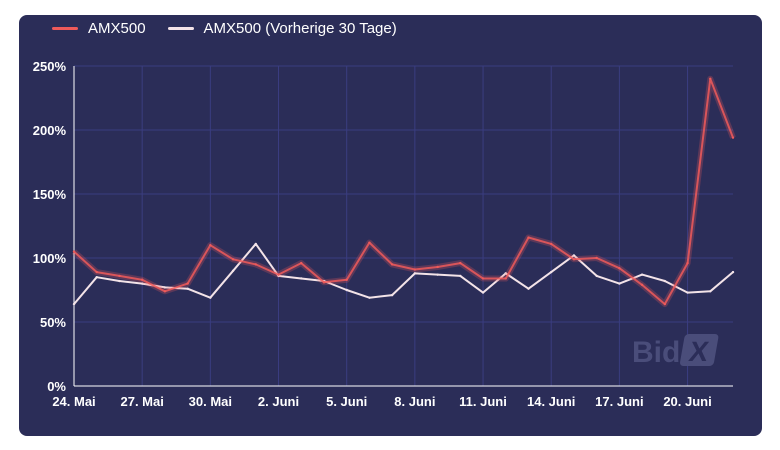 The height and width of the screenshot is (450, 780). I want to click on x-tick-label: 8. Juni, so click(414, 401).